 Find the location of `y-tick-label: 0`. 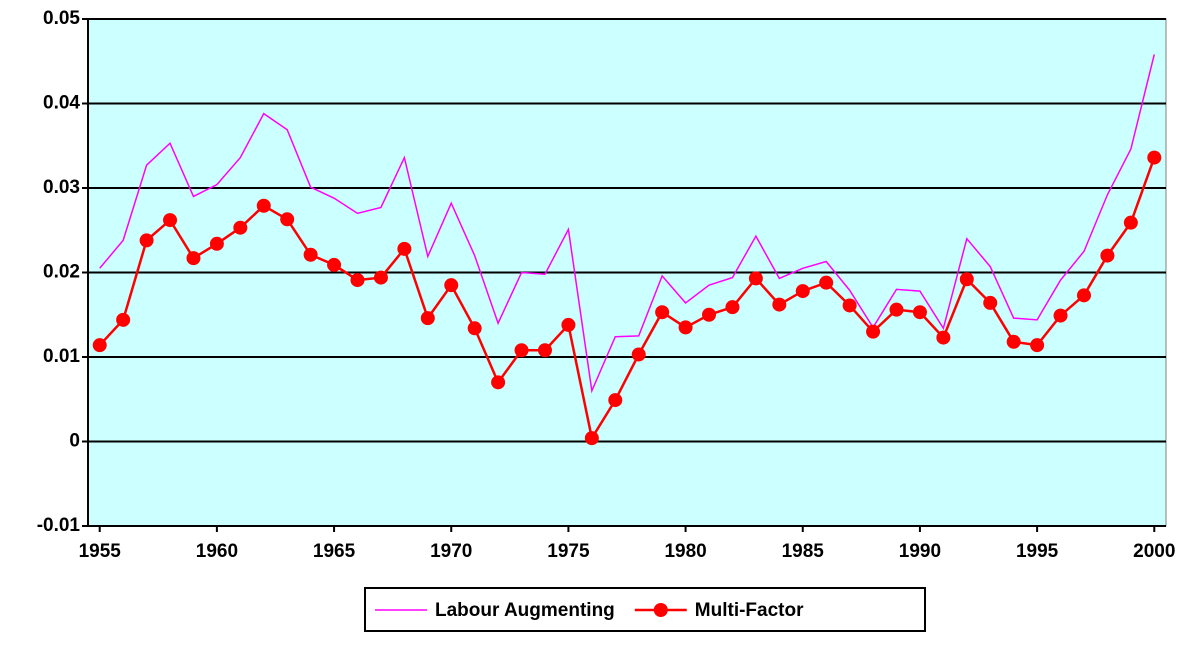

y-tick-label: 0 is located at coordinates (74, 441).